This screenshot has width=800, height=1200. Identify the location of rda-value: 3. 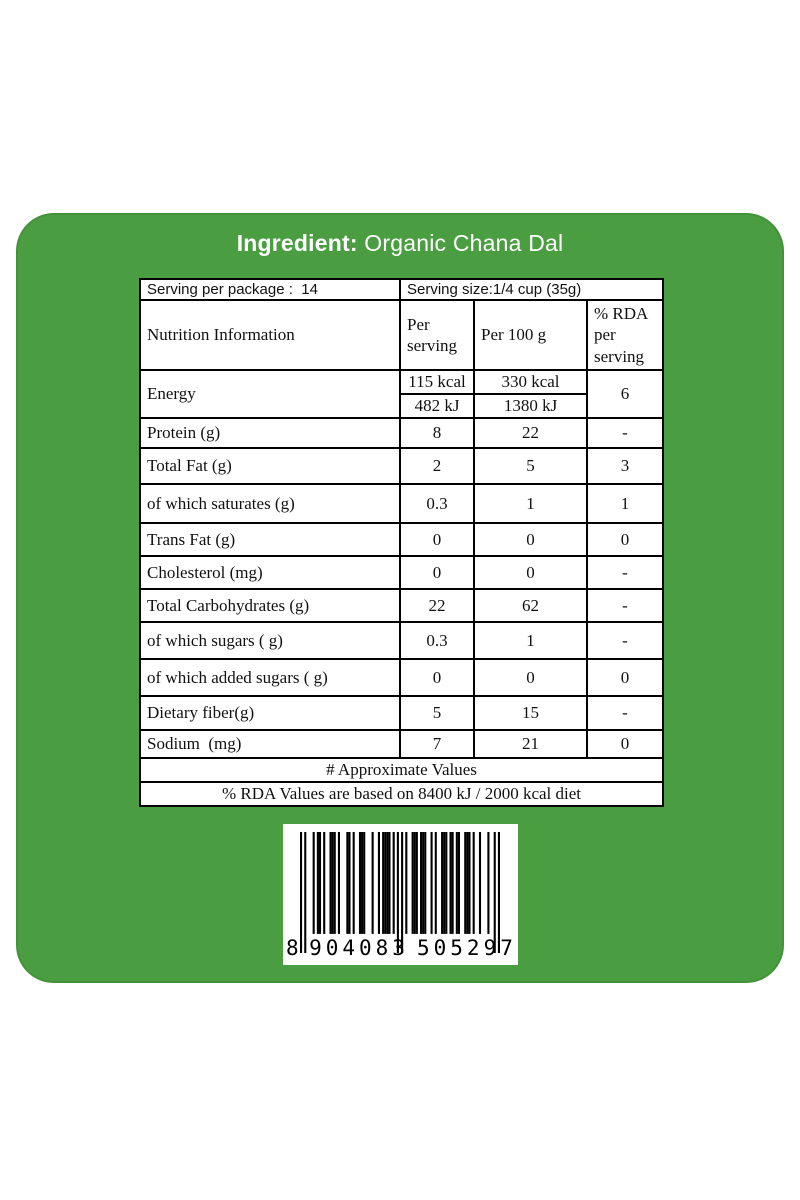
(625, 466).